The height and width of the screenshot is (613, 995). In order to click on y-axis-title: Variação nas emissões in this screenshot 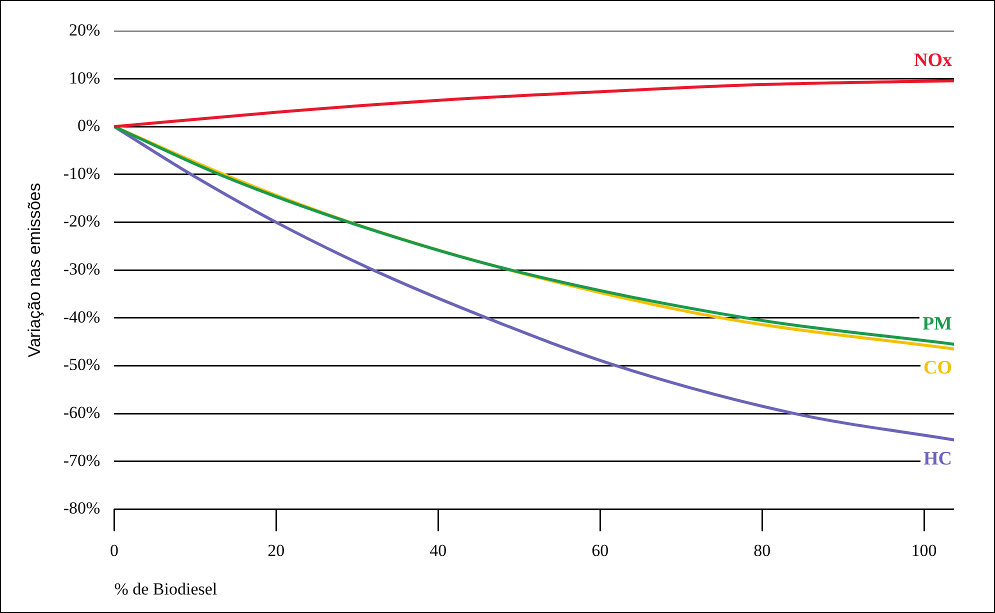, I will do `click(34, 270)`.